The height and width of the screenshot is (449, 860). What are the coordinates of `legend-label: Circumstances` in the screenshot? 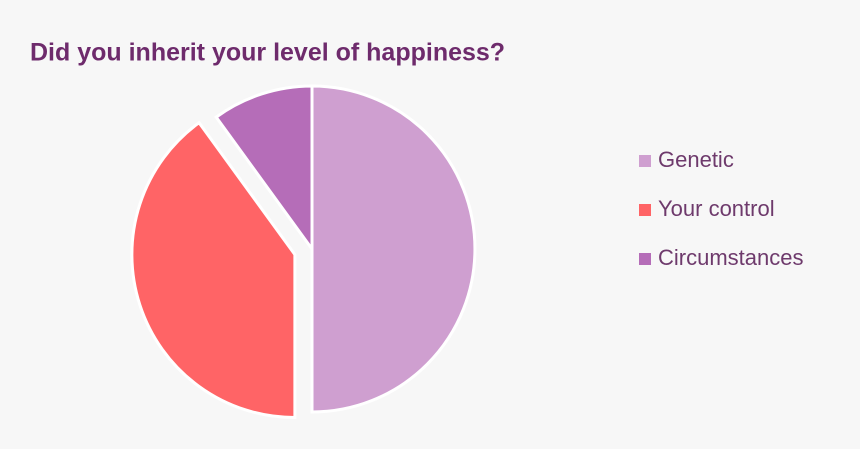 It's located at (730, 257).